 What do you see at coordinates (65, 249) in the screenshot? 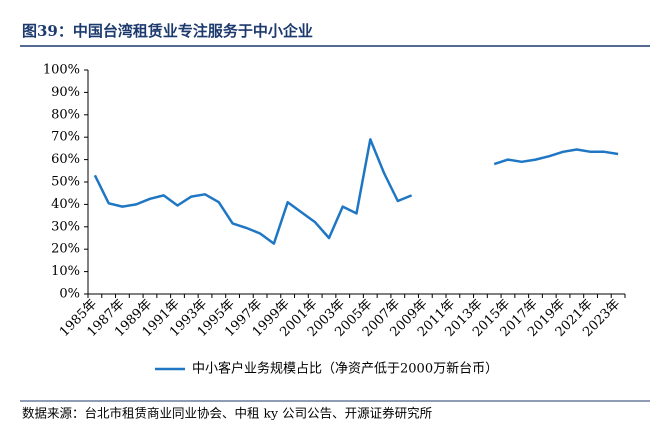
I see `y-tick-label: 20%` at bounding box center [65, 249].